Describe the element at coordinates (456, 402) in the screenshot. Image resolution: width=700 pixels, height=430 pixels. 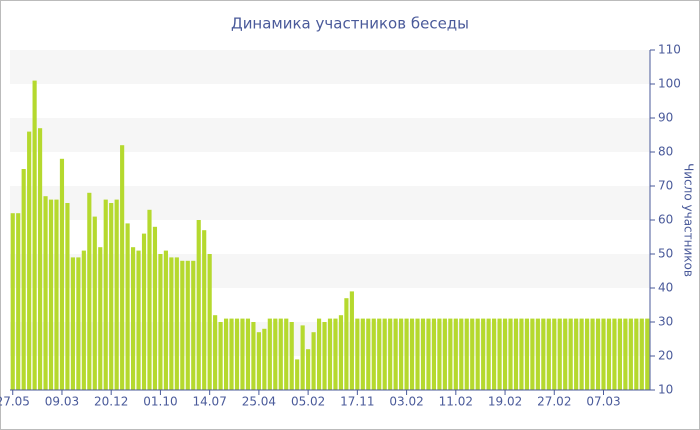
I see `x-tick-label: 11.02` at that location.